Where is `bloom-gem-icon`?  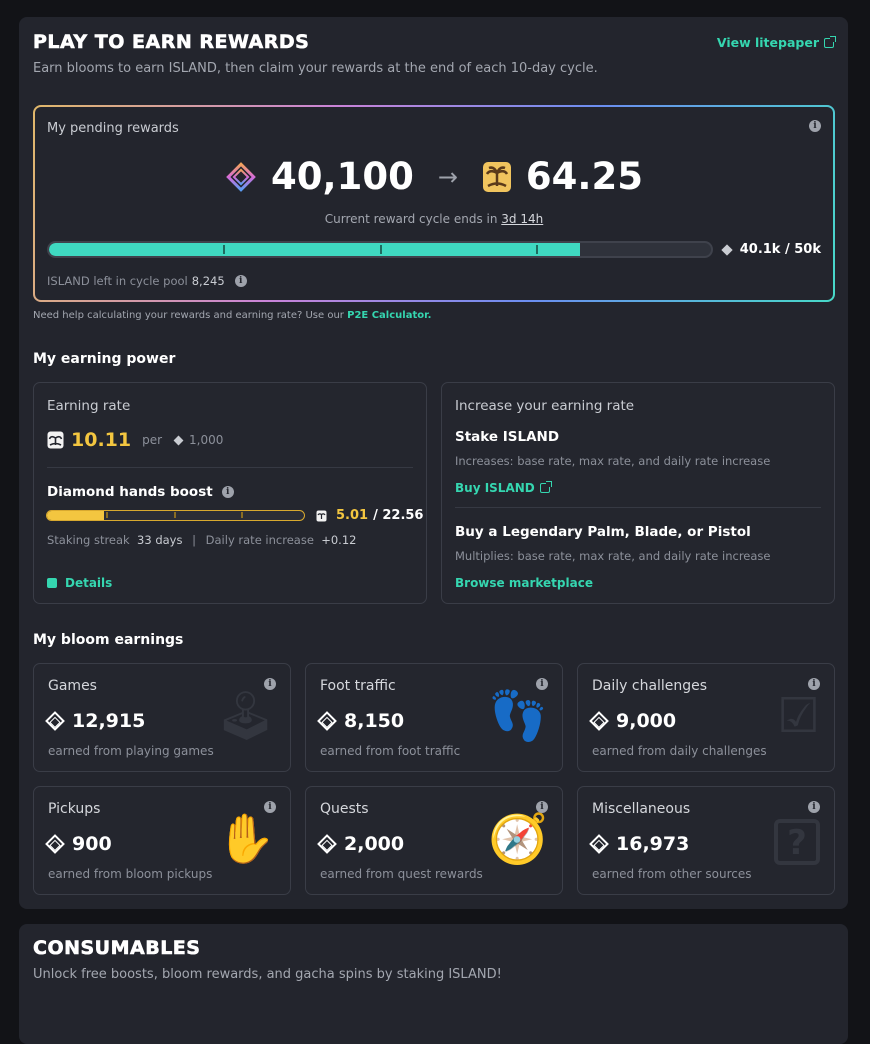 bloom-gem-icon is located at coordinates (241, 176).